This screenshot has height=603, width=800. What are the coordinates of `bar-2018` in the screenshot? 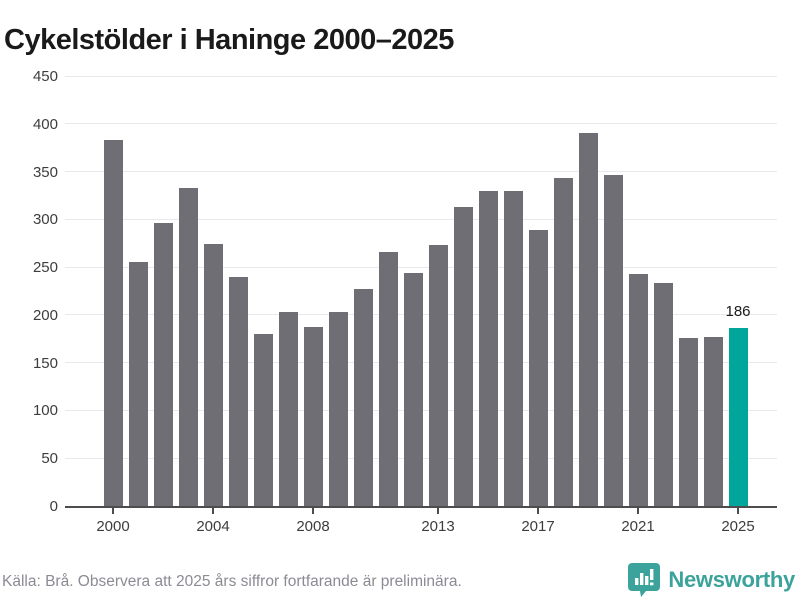 It's located at (563, 342).